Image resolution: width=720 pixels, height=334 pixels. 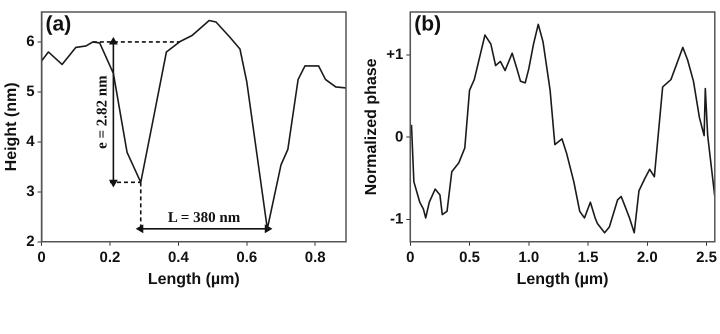 I want to click on x-tick-label: 0.8, so click(x=315, y=257).